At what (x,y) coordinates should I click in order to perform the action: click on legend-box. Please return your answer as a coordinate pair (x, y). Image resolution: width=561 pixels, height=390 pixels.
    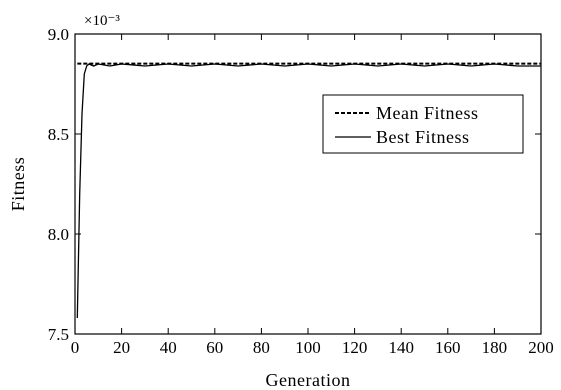
    Looking at the image, I should click on (423, 124).